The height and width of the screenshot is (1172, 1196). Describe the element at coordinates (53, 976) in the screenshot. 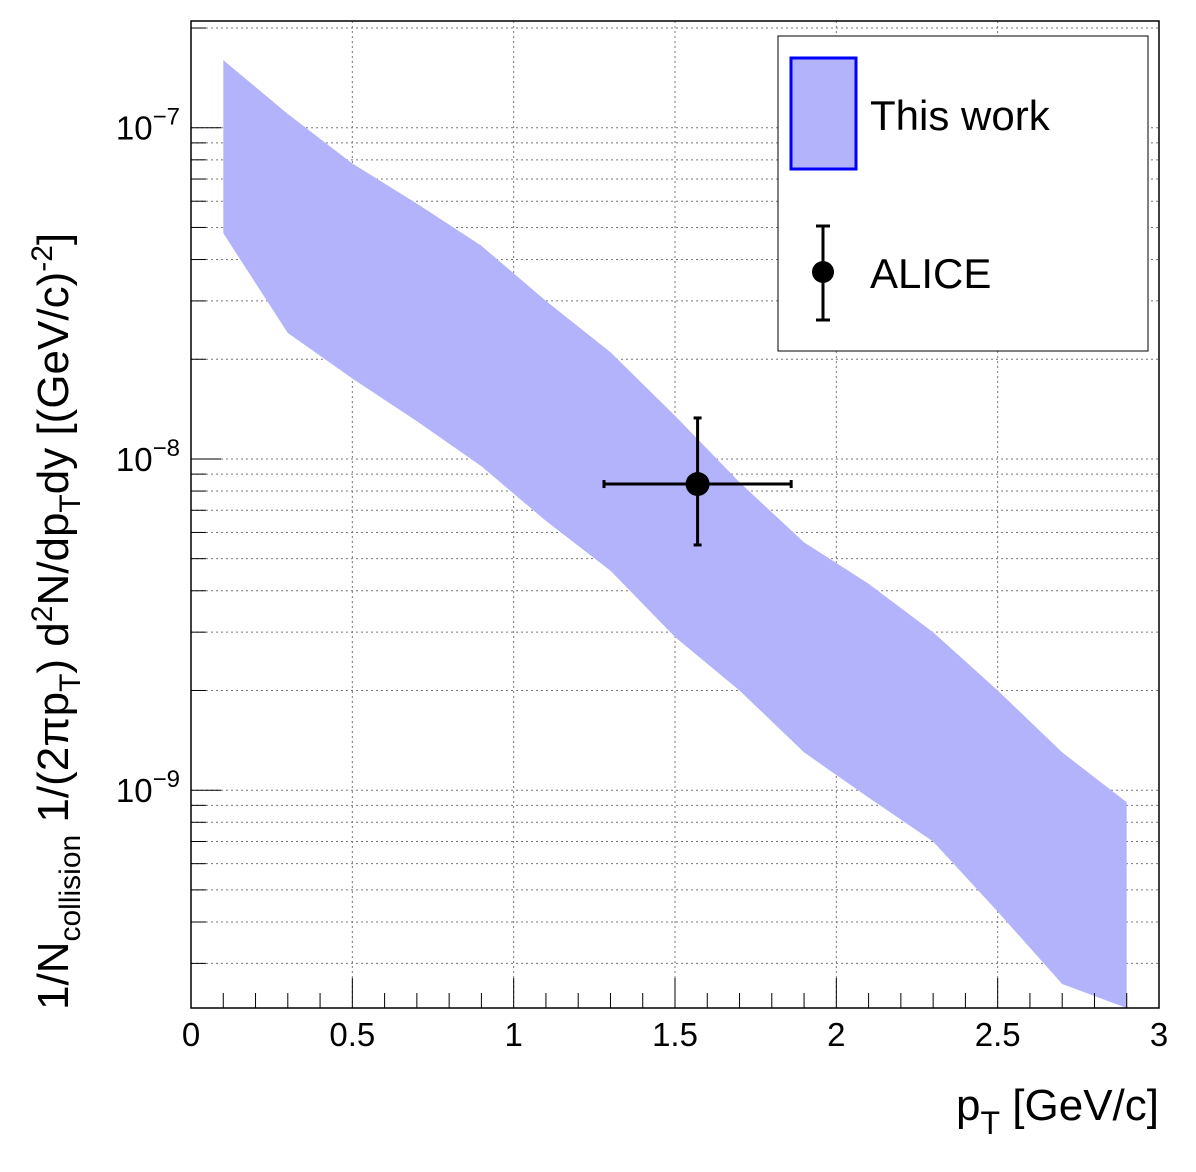

I see `y-title-n: 1/N` at that location.